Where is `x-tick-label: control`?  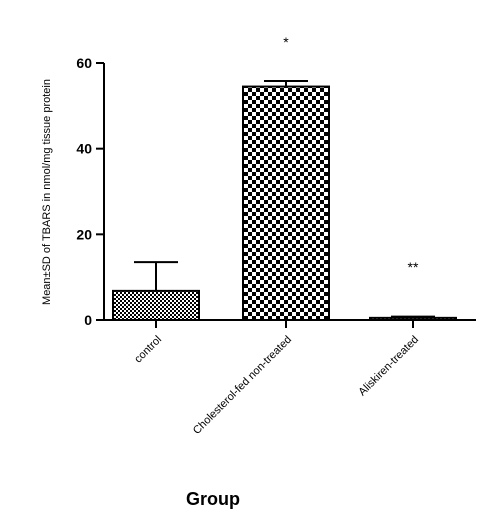
x-tick-label: control is located at coordinates (148, 350).